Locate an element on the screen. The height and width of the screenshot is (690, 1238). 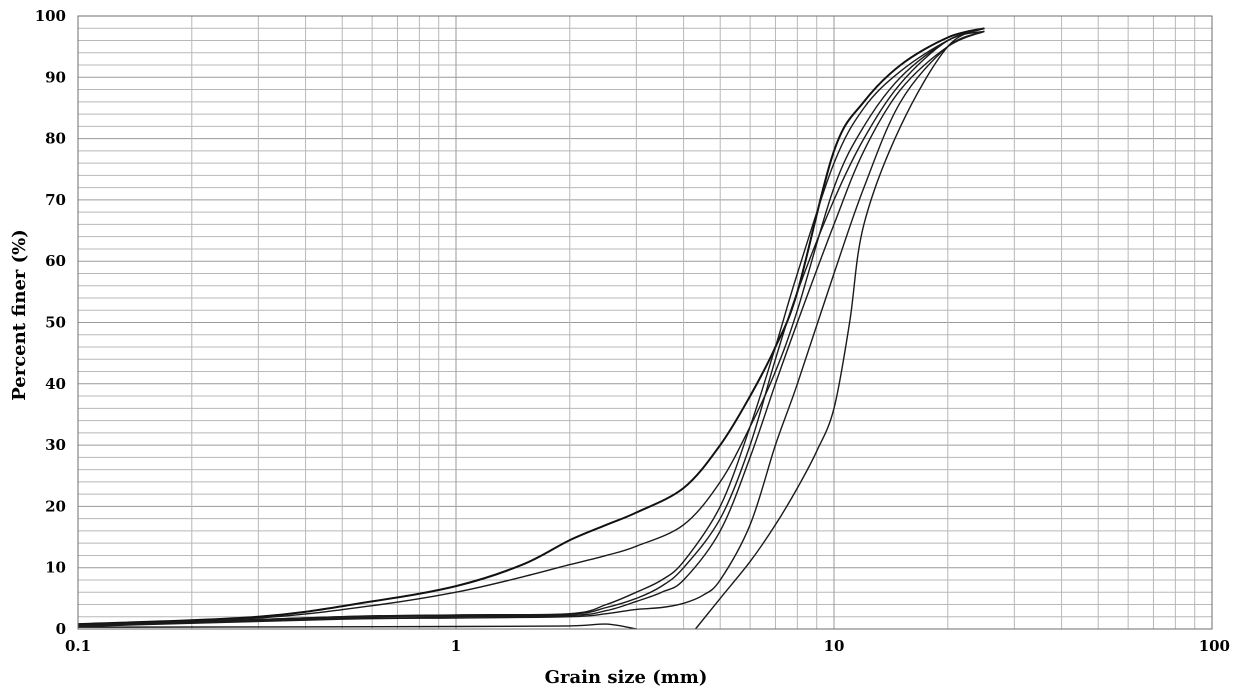
y-tick-label: 80 is located at coordinates (55, 139).